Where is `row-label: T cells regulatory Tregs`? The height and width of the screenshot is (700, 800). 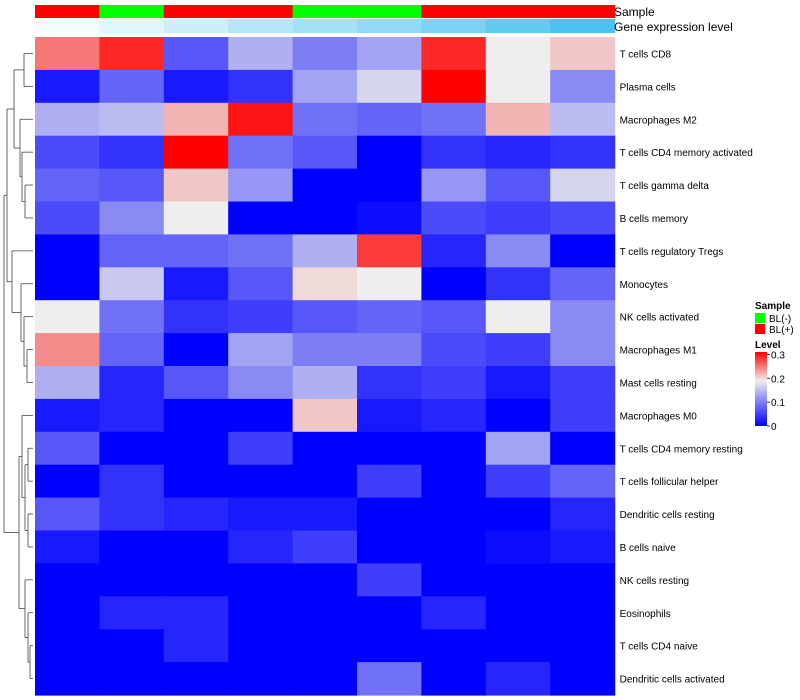
row-label: T cells regulatory Tregs is located at coordinates (672, 252).